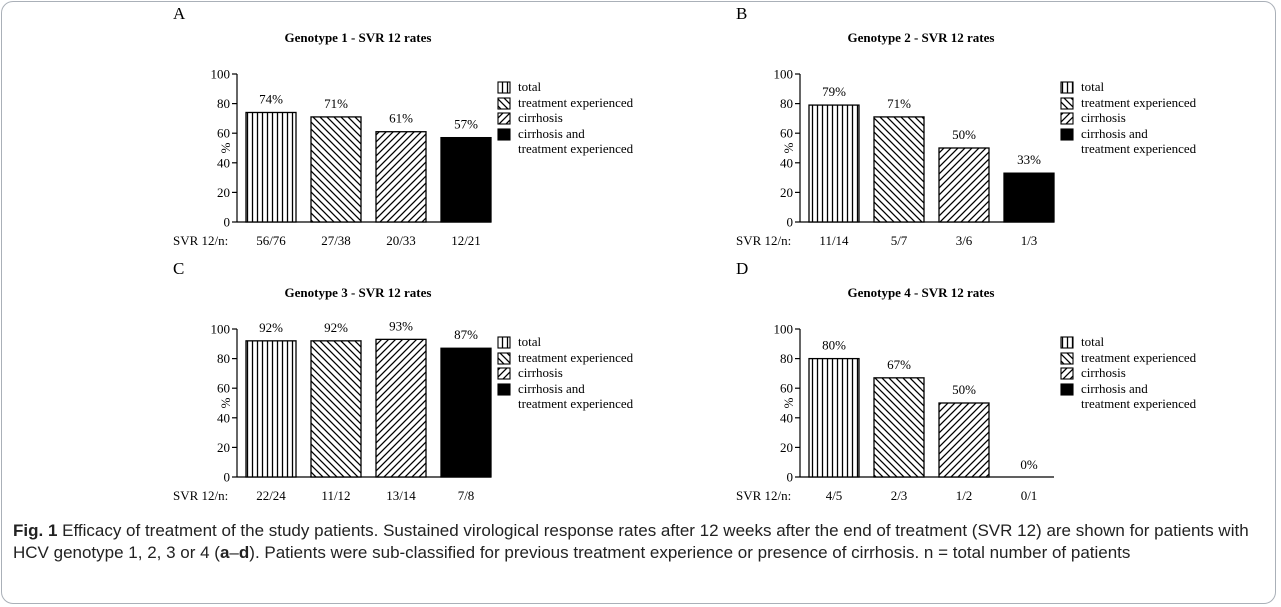 Image resolution: width=1281 pixels, height=607 pixels. Describe the element at coordinates (466, 240) in the screenshot. I see `panel-a-count-label: 12/21` at that location.